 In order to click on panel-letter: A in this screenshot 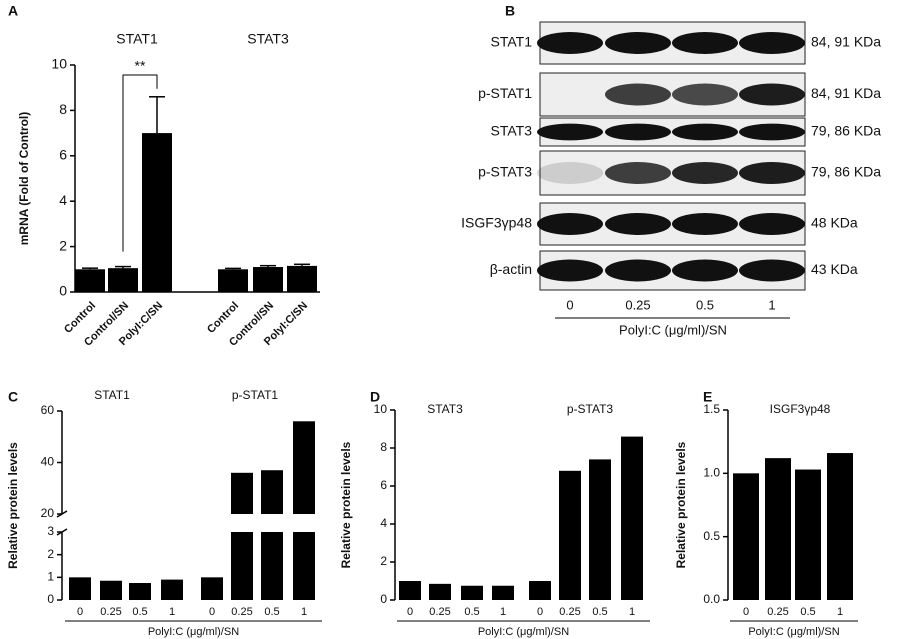, I will do `click(13, 11)`.